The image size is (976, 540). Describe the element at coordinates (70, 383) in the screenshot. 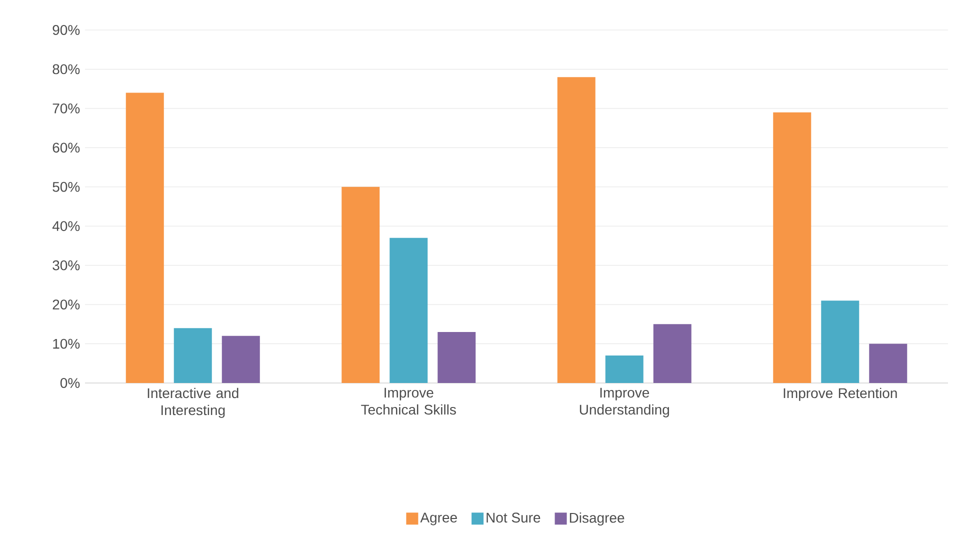

I see `y-tick-label: 0%` at that location.